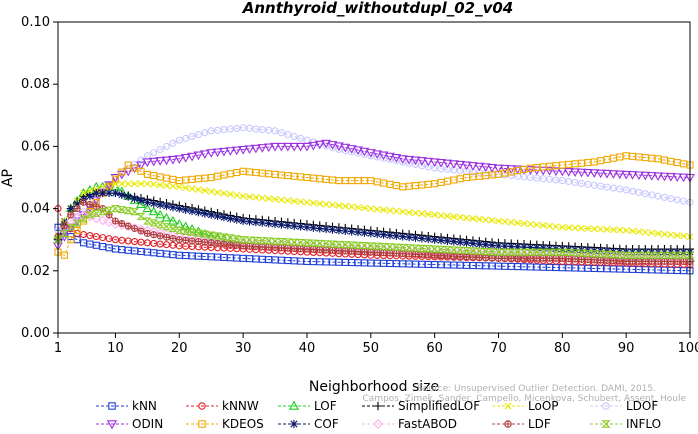 Image resolution: width=698 pixels, height=434 pixels. I want to click on series-line, so click(374, 210).